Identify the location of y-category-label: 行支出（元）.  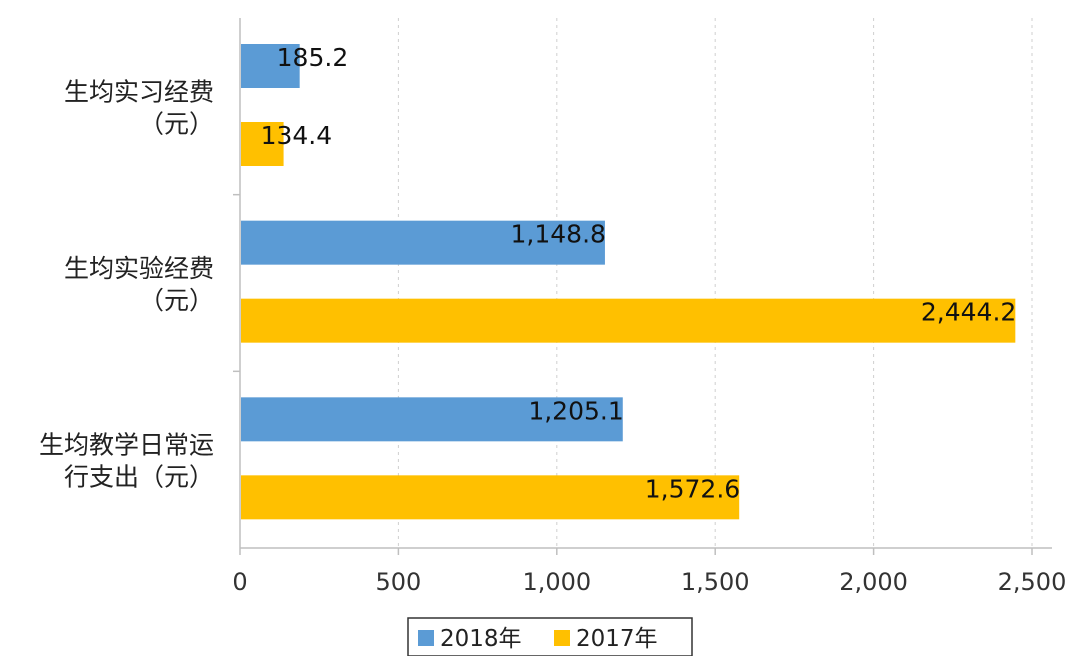
(139, 477).